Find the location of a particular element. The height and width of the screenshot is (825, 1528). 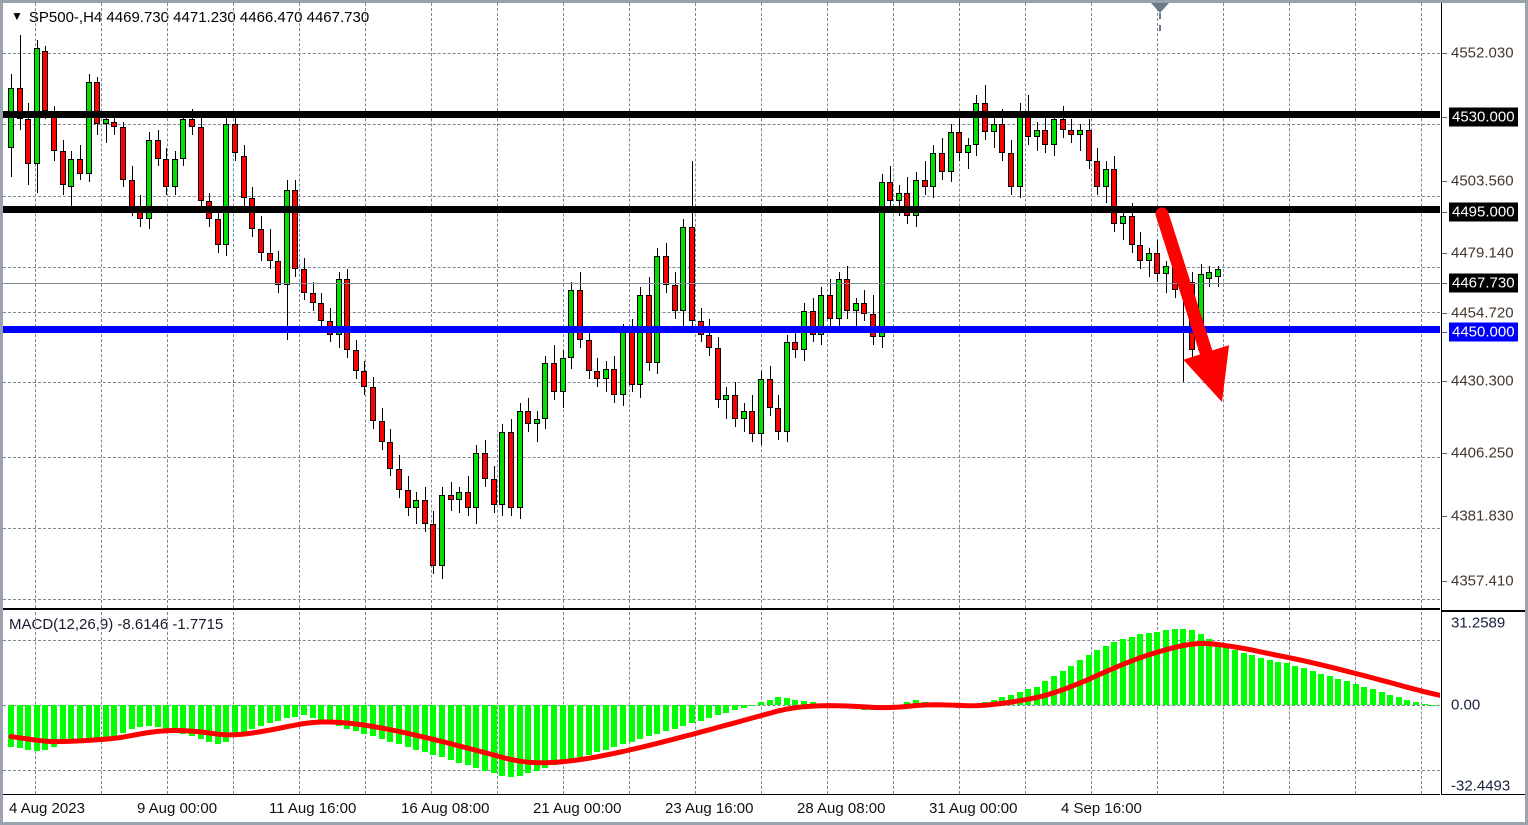

price-level-gray is located at coordinates (721, 283).